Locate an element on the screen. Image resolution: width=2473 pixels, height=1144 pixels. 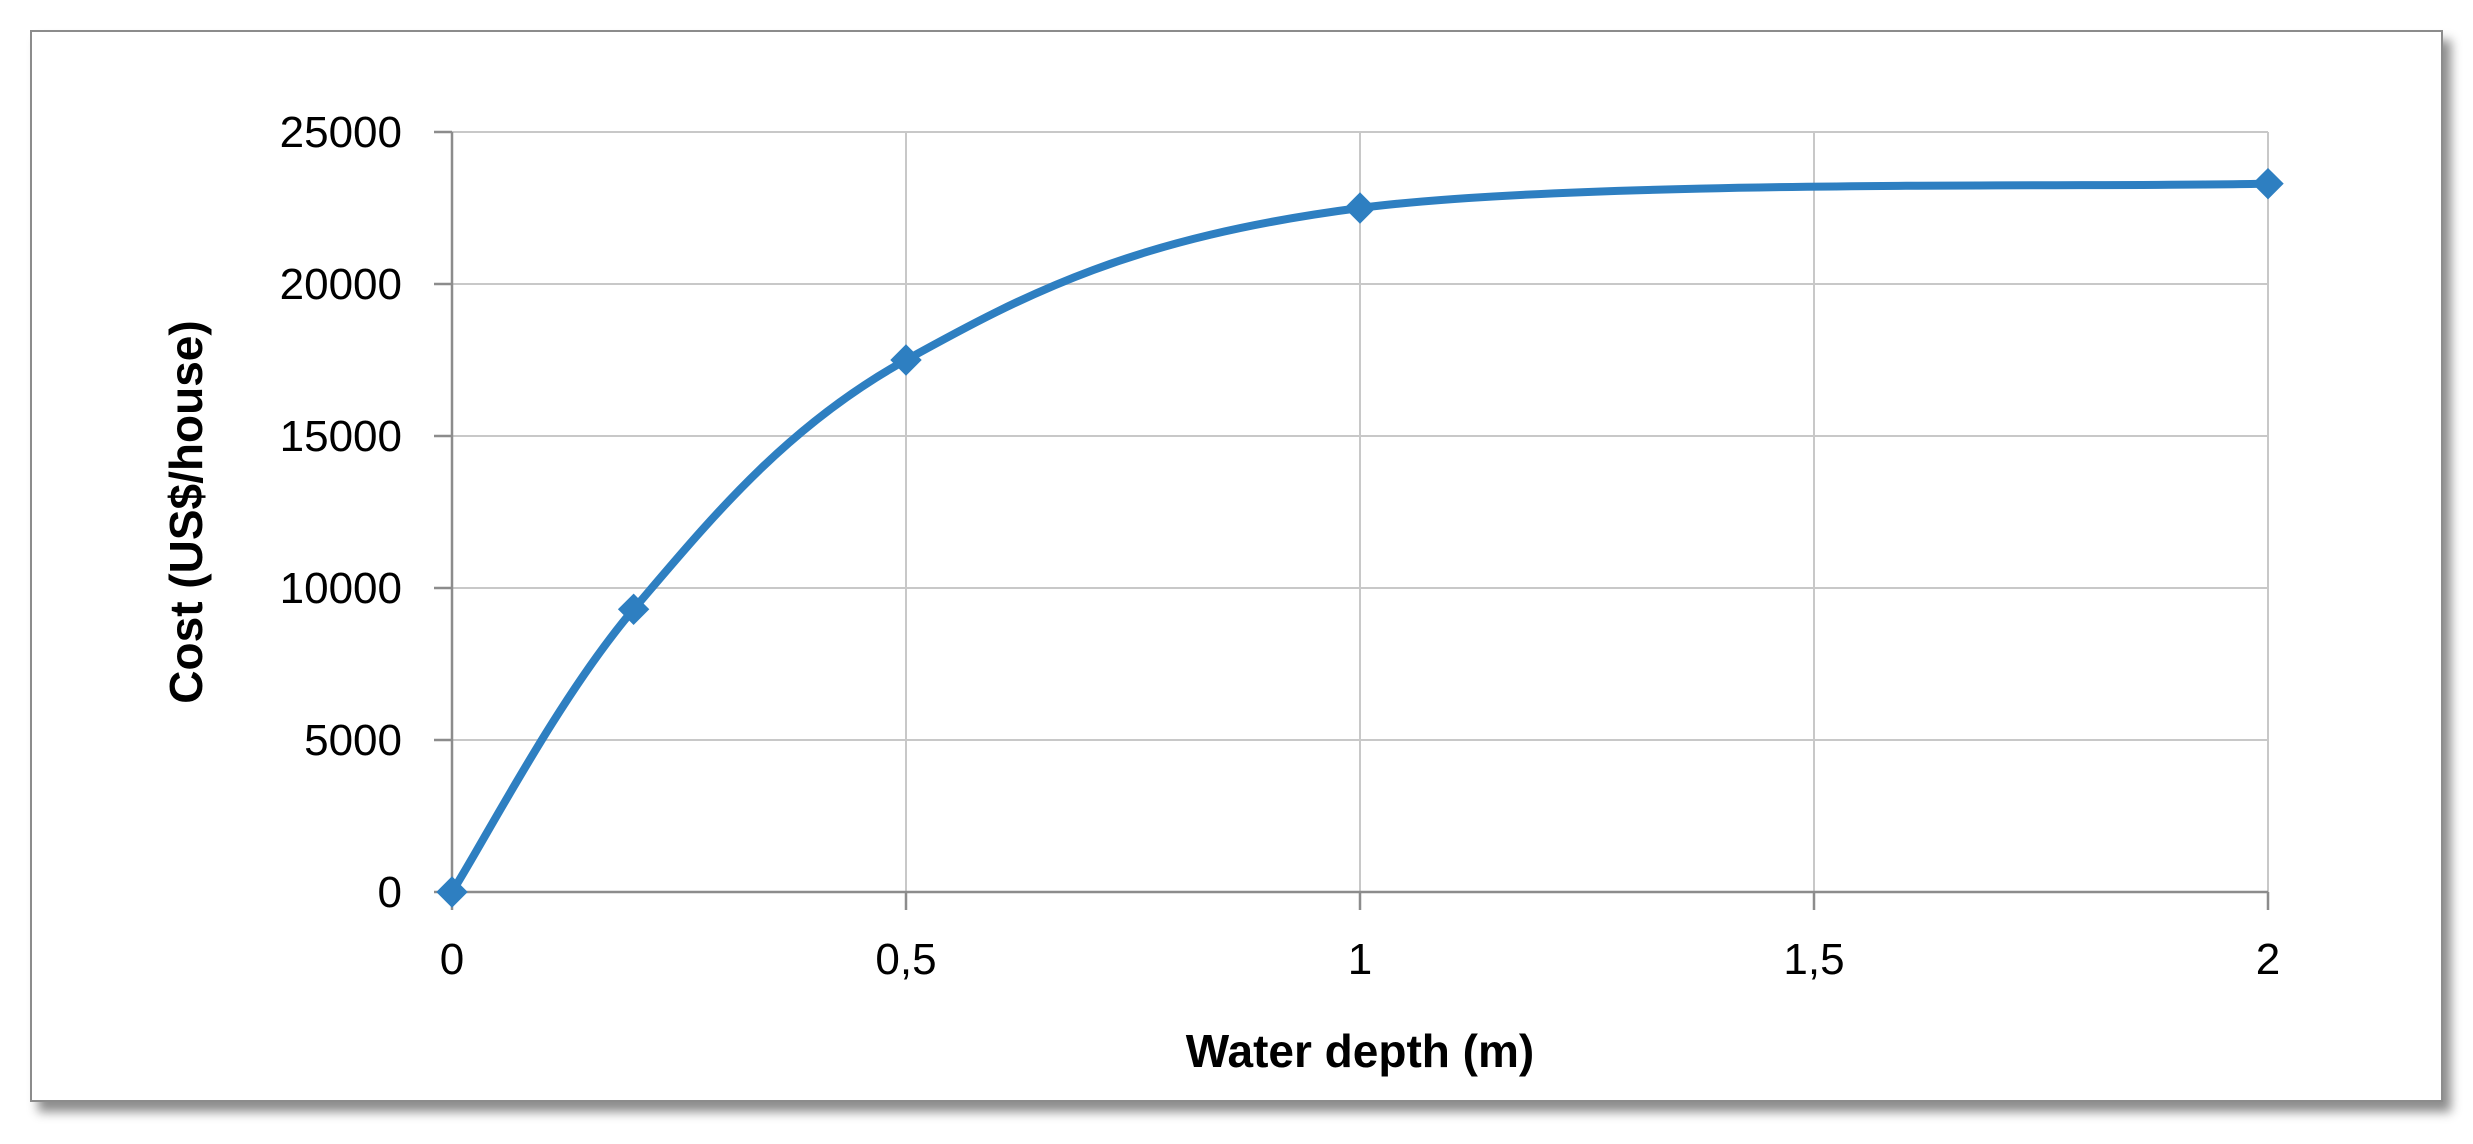
x-tick-label: 2 is located at coordinates (2268, 959).